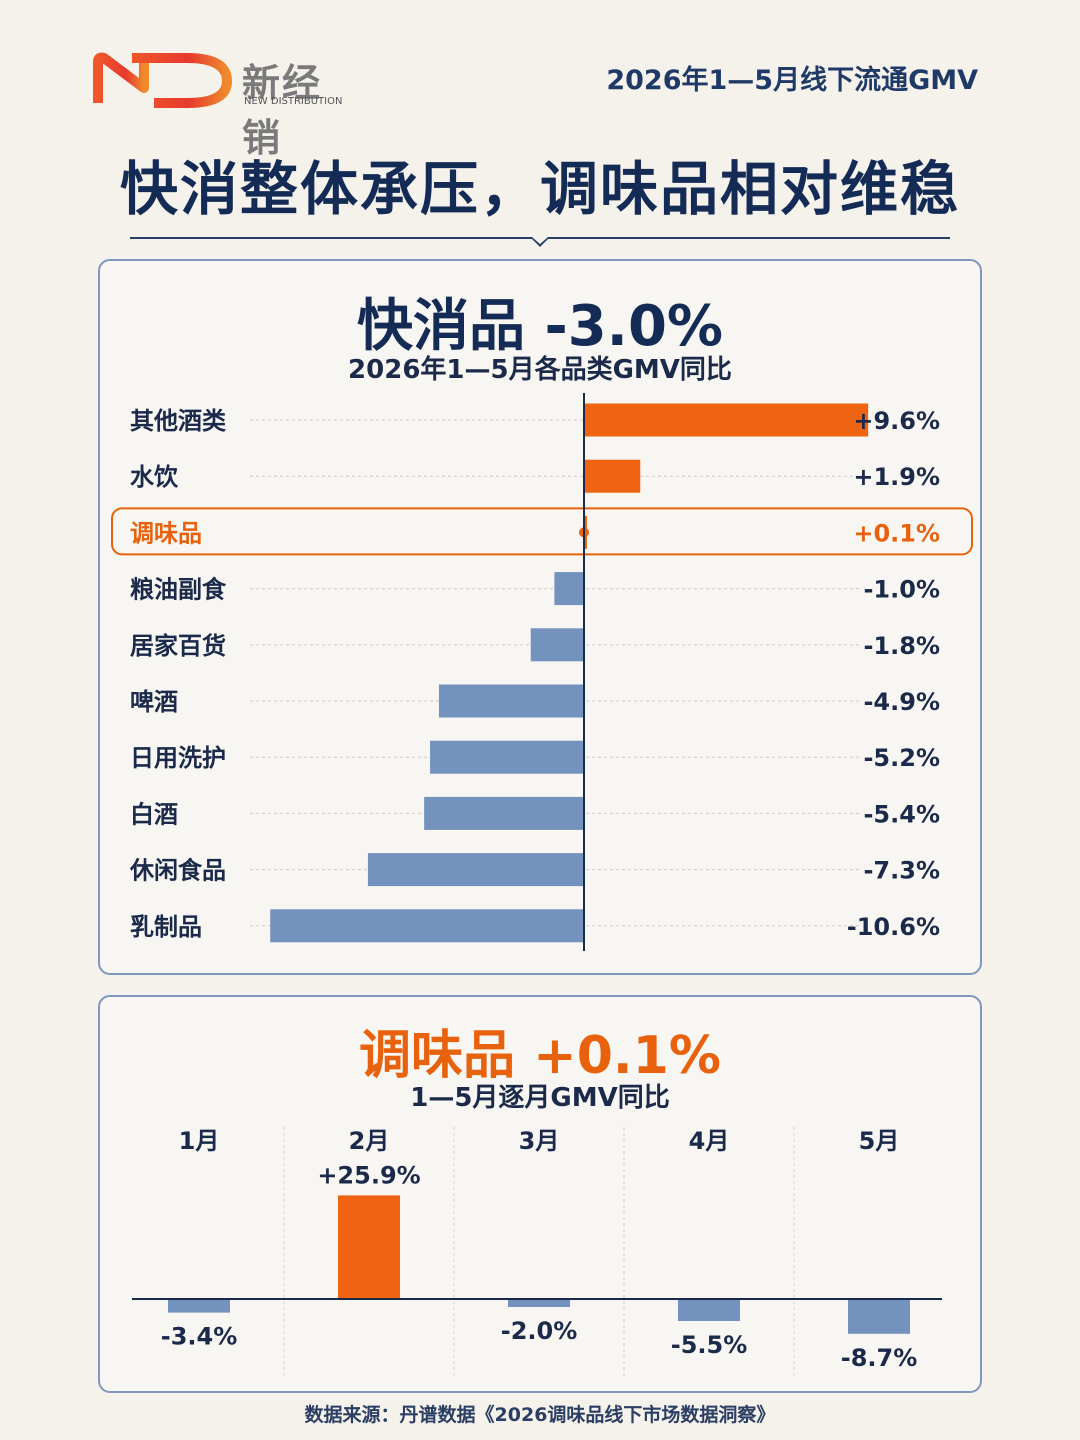  I want to click on header: 新经销 NEW DISTRIBUTION 2026年1—5月线下流通GMV, so click(540, 80).